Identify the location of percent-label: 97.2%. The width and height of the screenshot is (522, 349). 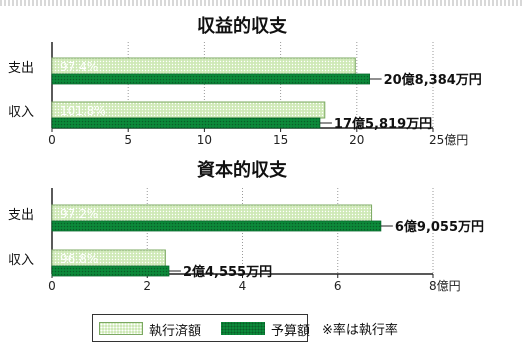
(79, 214).